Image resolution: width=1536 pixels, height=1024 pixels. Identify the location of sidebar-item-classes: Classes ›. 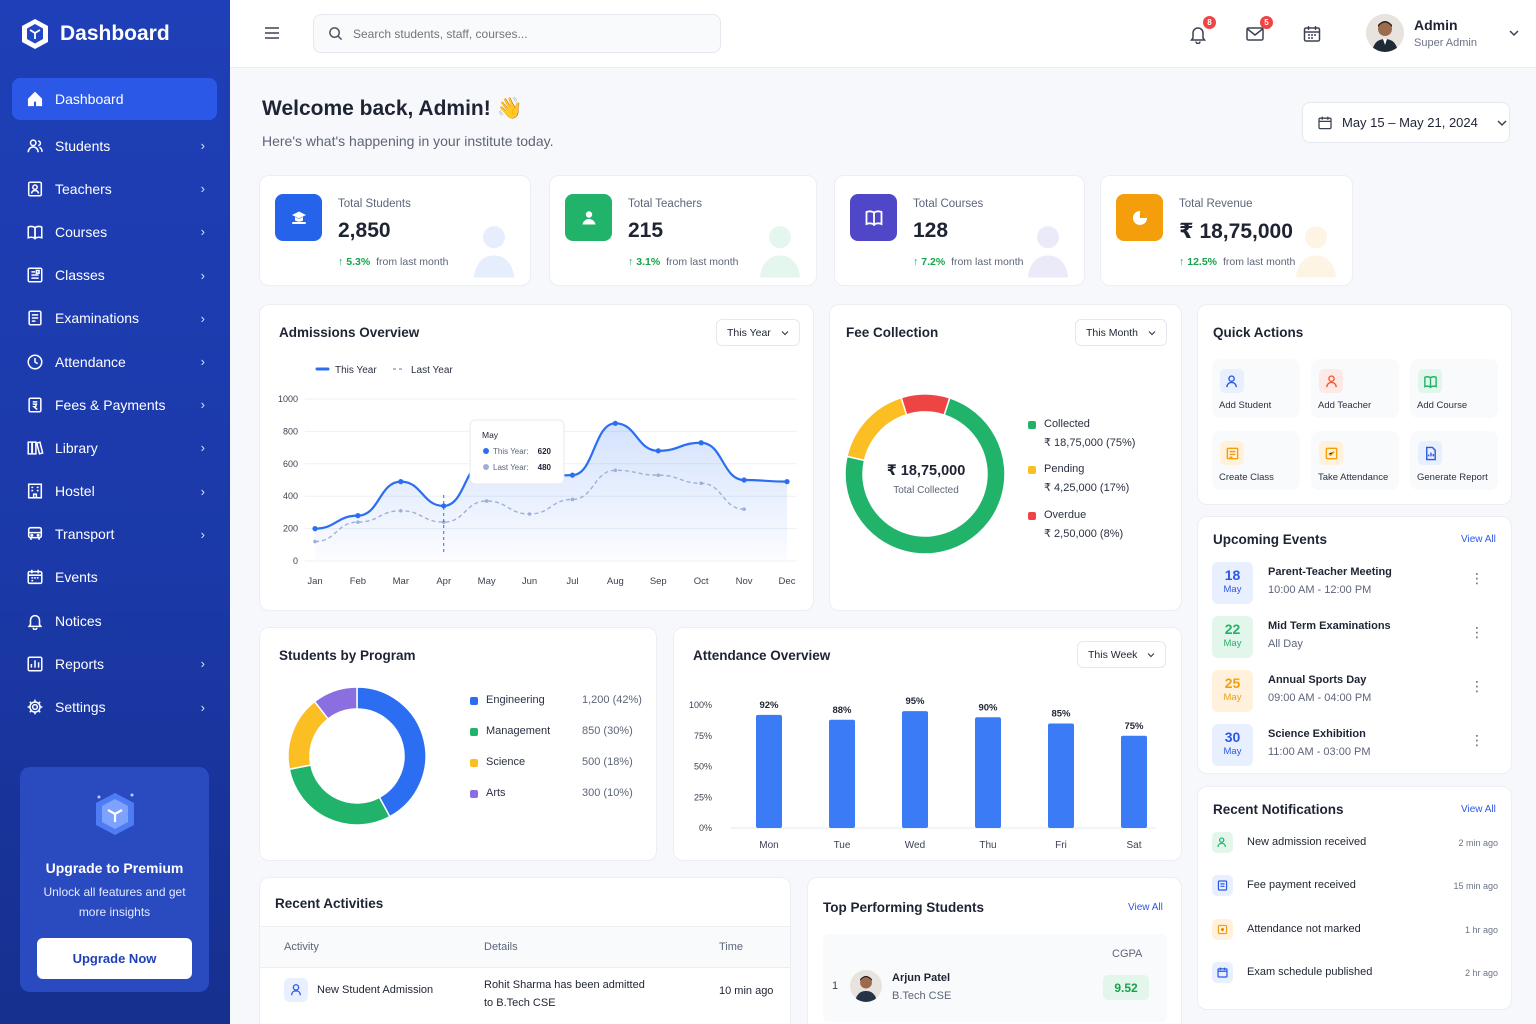
(114, 275).